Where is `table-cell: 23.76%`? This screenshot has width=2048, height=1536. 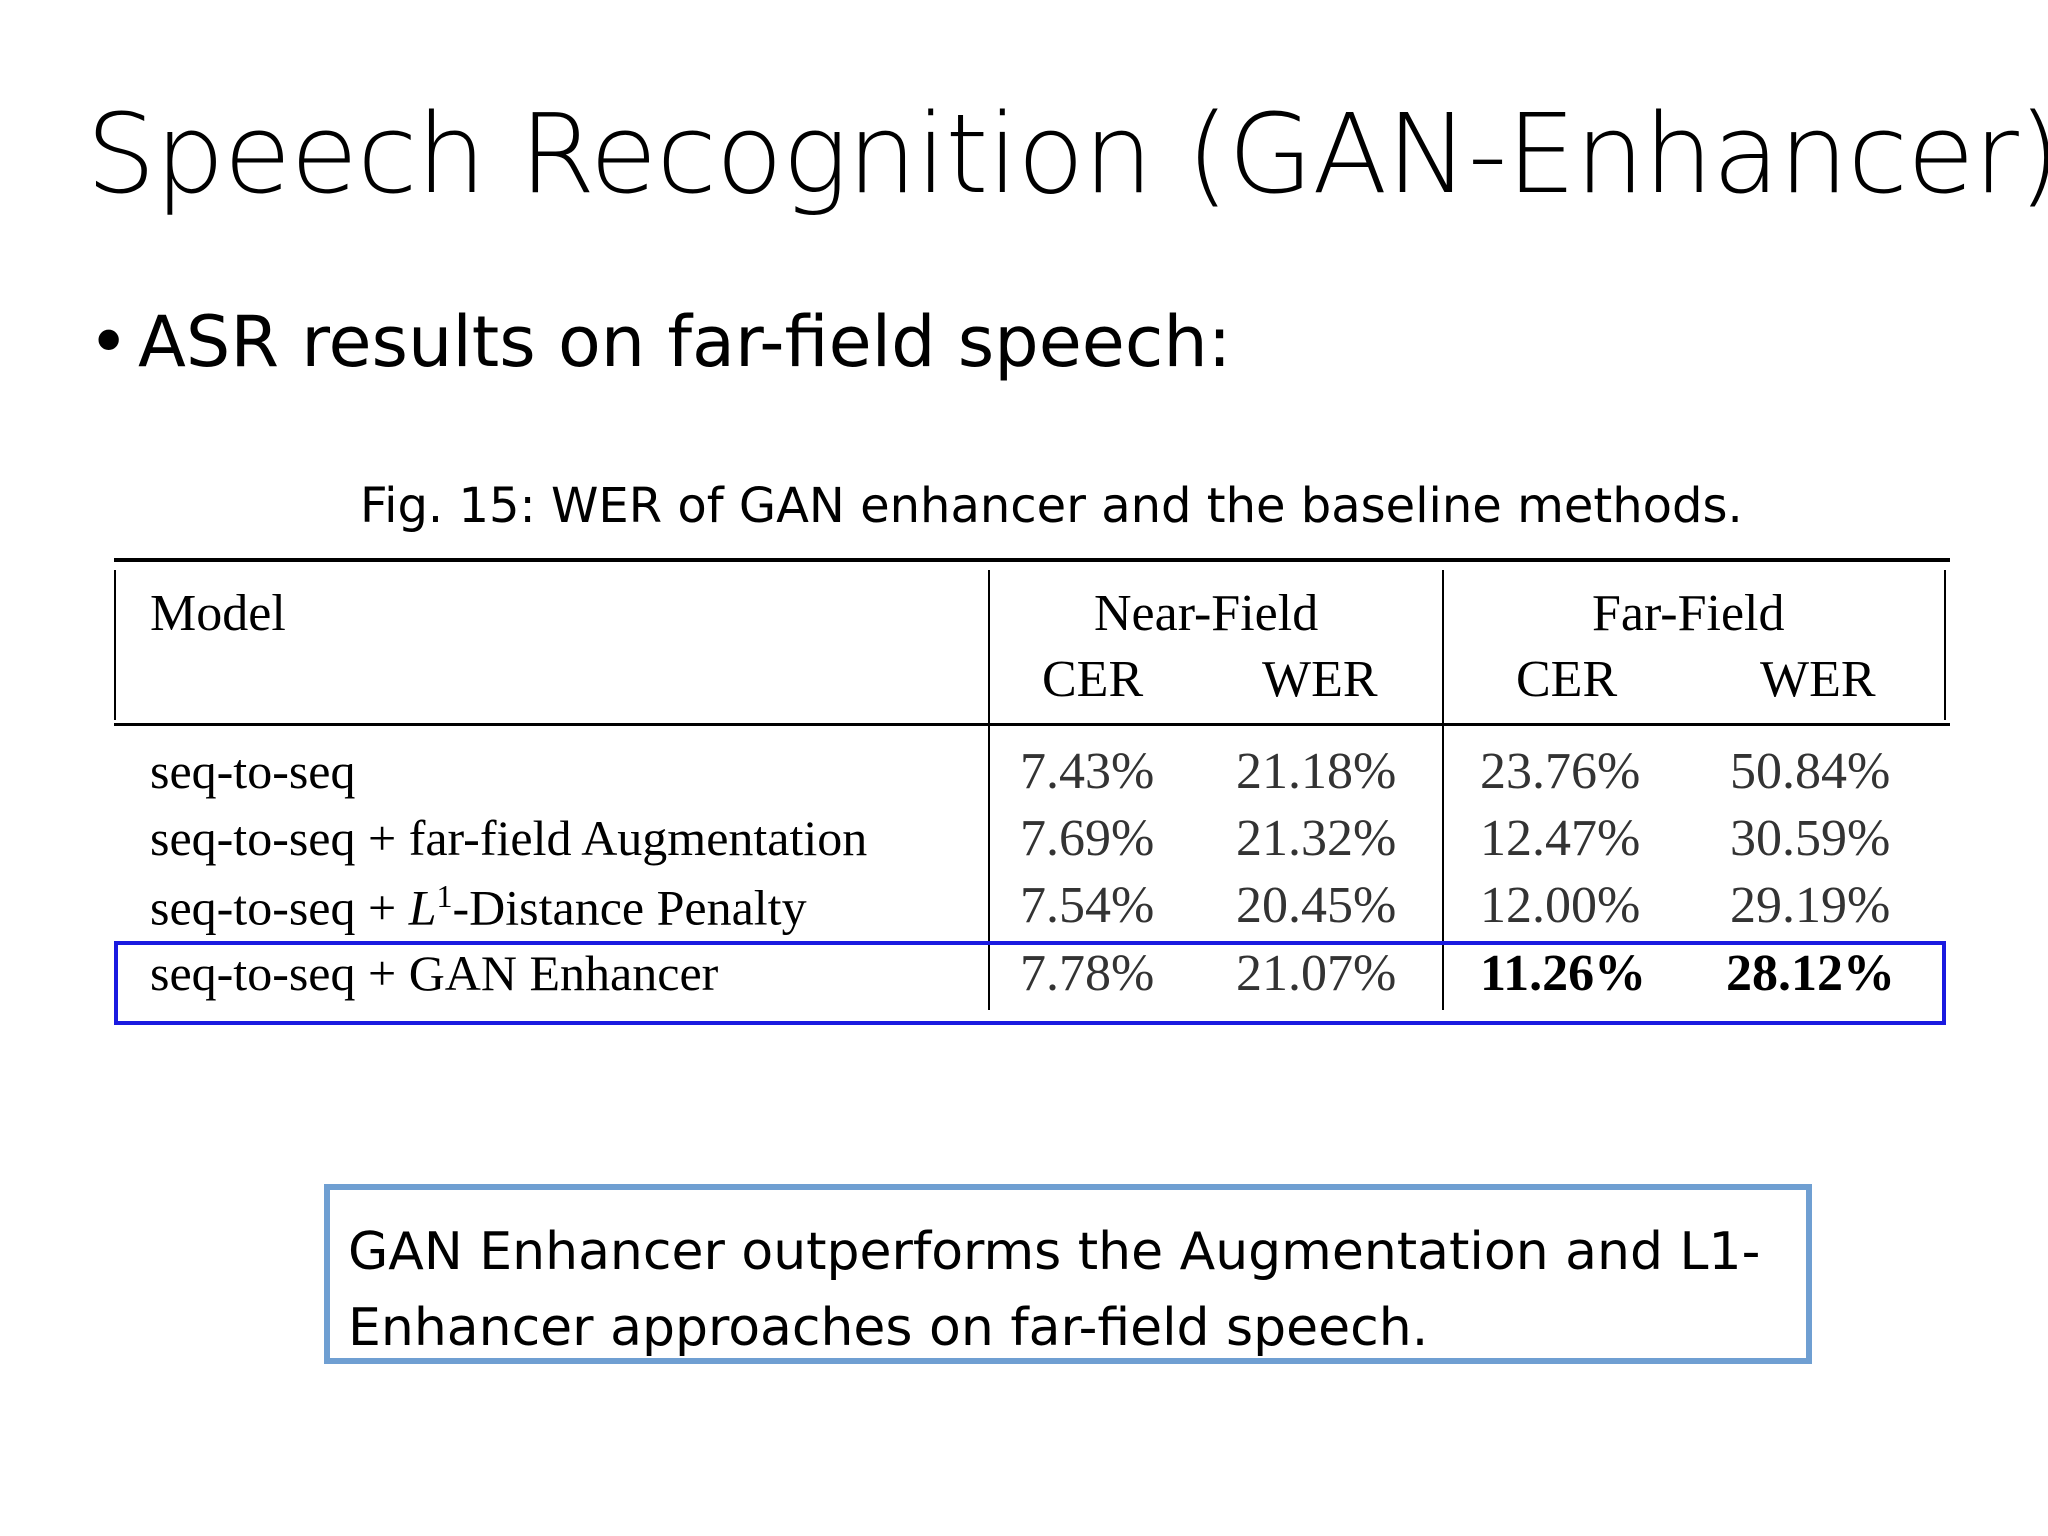
table-cell: 23.76% is located at coordinates (1560, 771).